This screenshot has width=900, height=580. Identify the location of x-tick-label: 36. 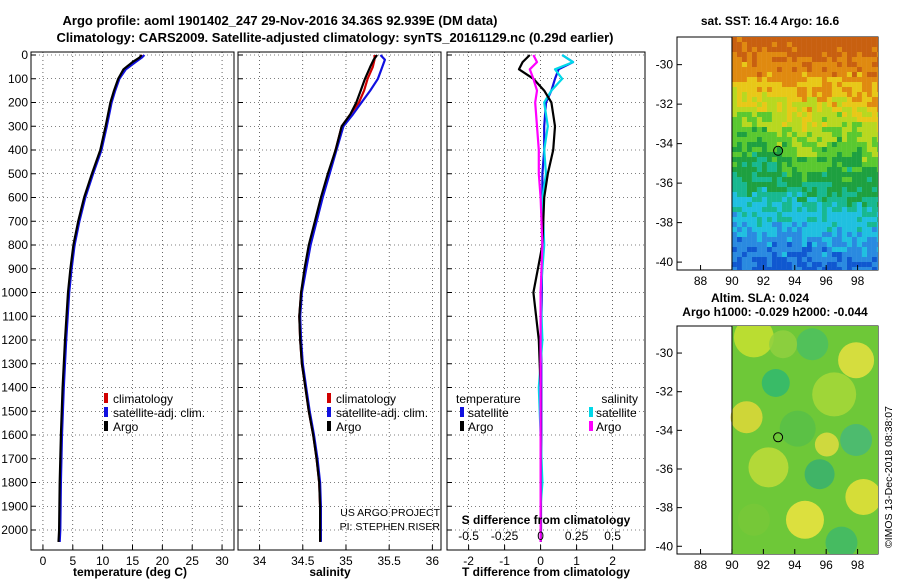
(433, 561).